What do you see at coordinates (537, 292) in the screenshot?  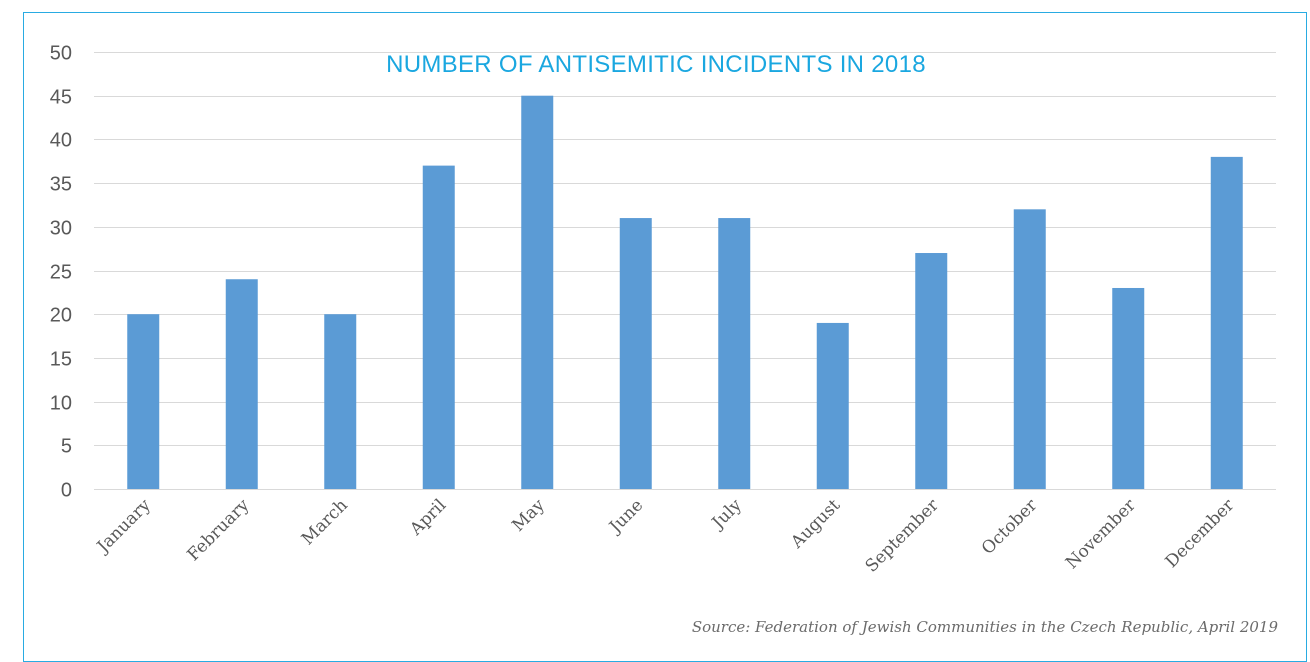 I see `bar-may` at bounding box center [537, 292].